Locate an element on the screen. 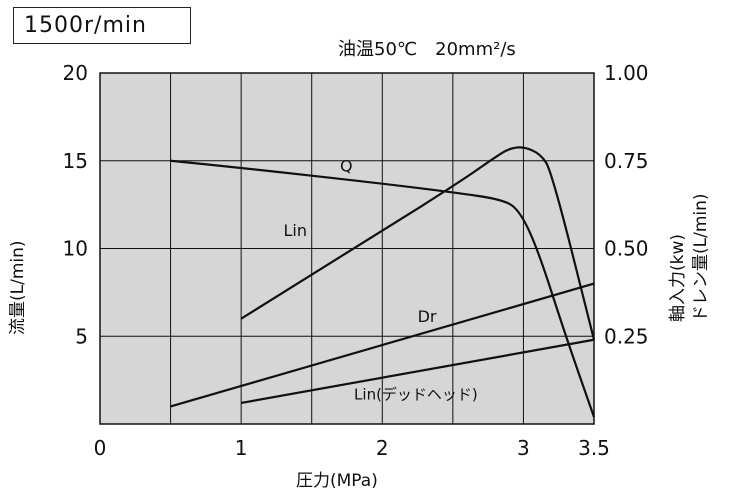  x-tick-label: 0 is located at coordinates (100, 448).